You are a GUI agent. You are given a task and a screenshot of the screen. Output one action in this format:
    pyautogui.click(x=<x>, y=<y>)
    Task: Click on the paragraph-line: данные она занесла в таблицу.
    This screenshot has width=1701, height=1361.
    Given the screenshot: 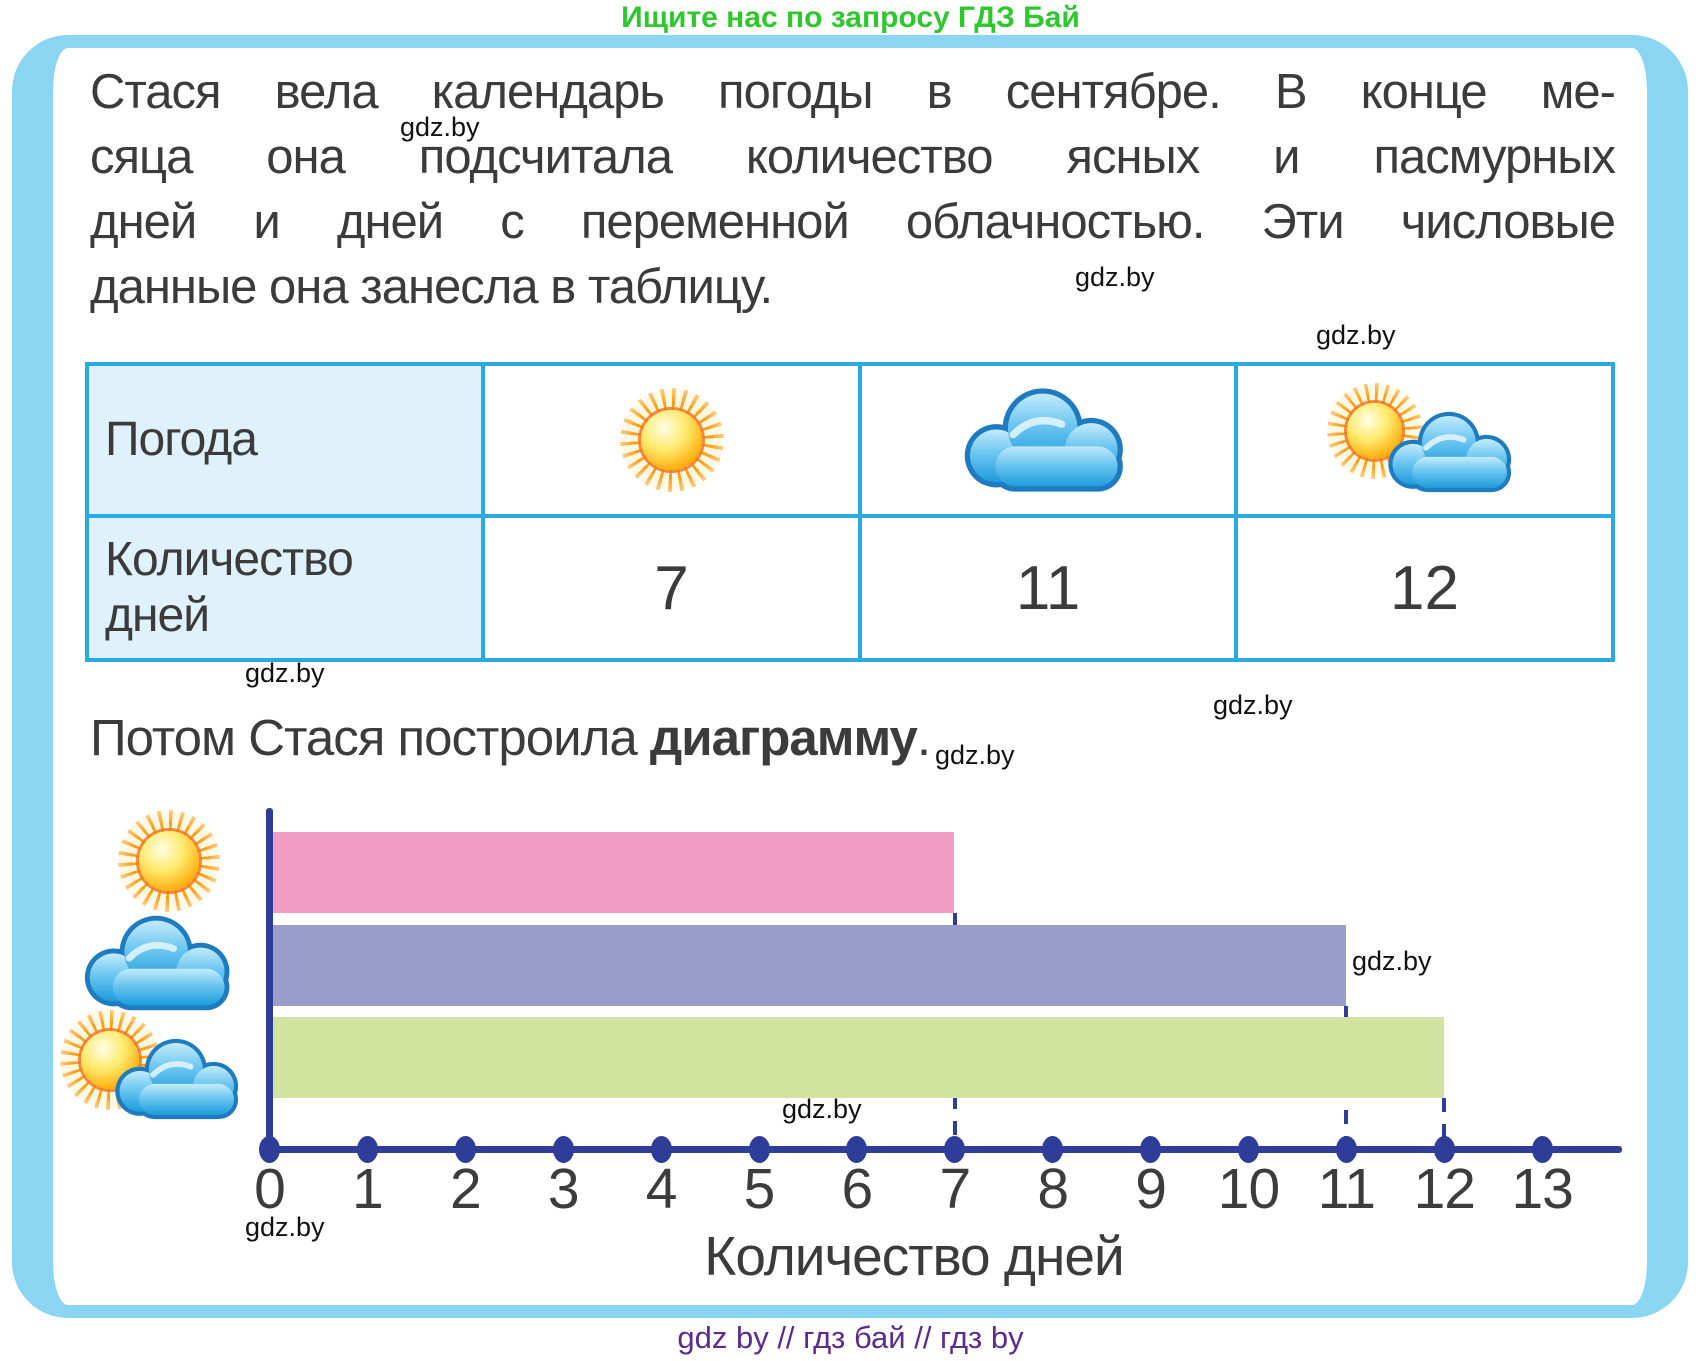 What is the action you would take?
    pyautogui.click(x=431, y=287)
    